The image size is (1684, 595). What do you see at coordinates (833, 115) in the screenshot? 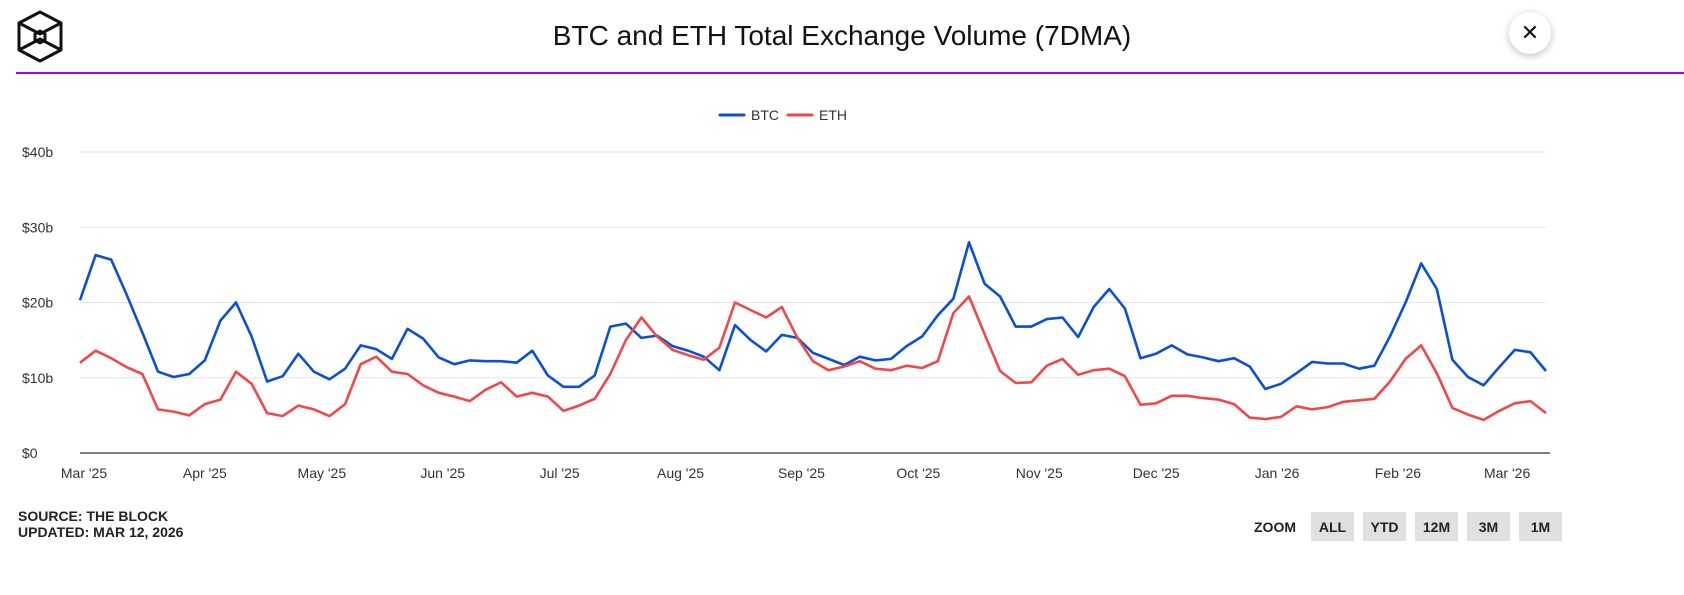
I see `legend-label-eth: ETH` at bounding box center [833, 115].